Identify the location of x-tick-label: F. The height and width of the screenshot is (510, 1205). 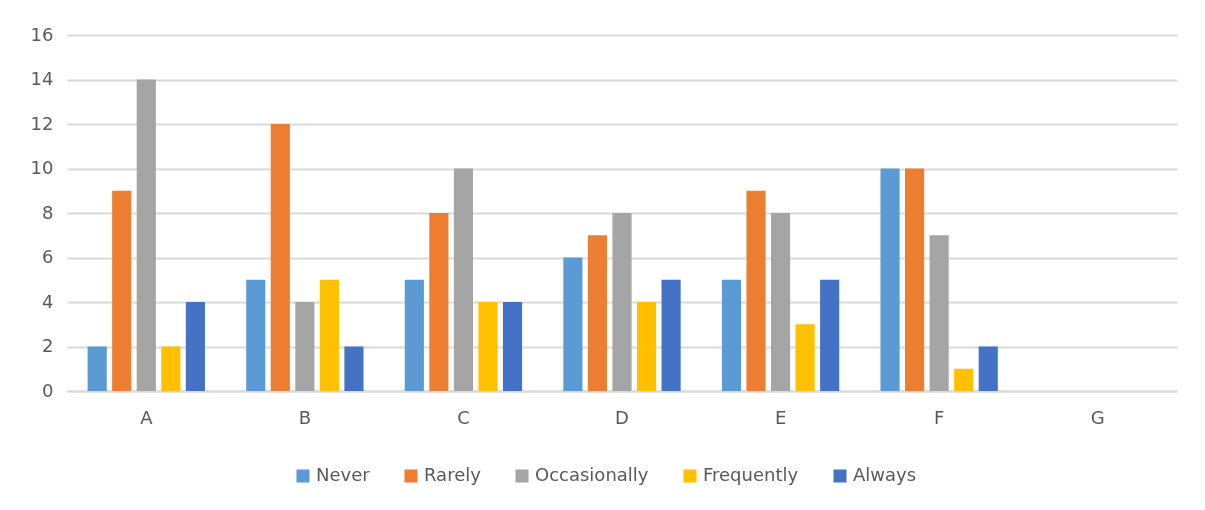
(939, 417).